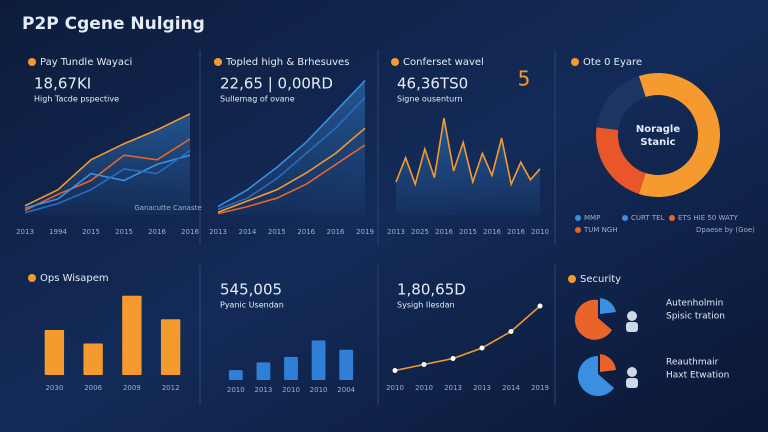 Image resolution: width=768 pixels, height=432 pixels. I want to click on dashboard-title: P2P Cgene Nulging, so click(113, 24).